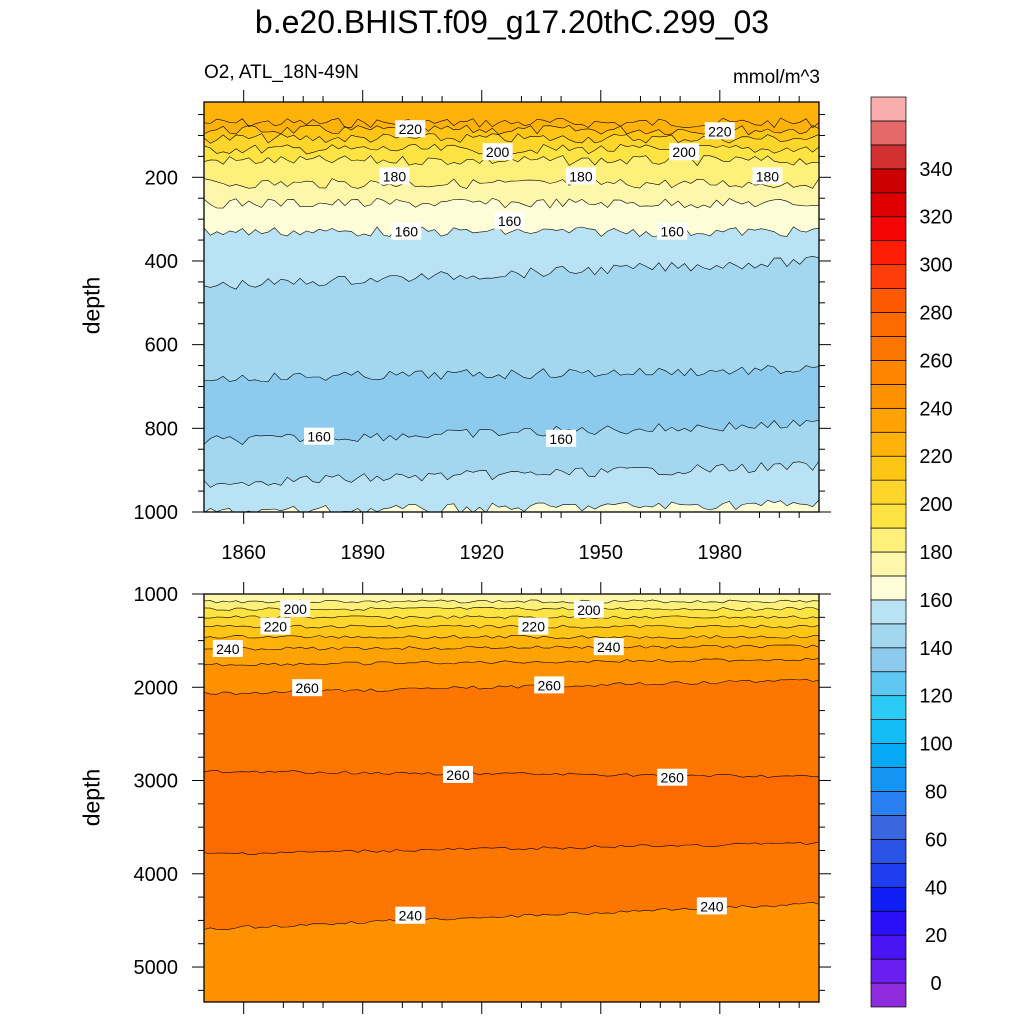 The image size is (1024, 1024). Describe the element at coordinates (935, 553) in the screenshot. I see `colorbar-tick-label: 180` at that location.